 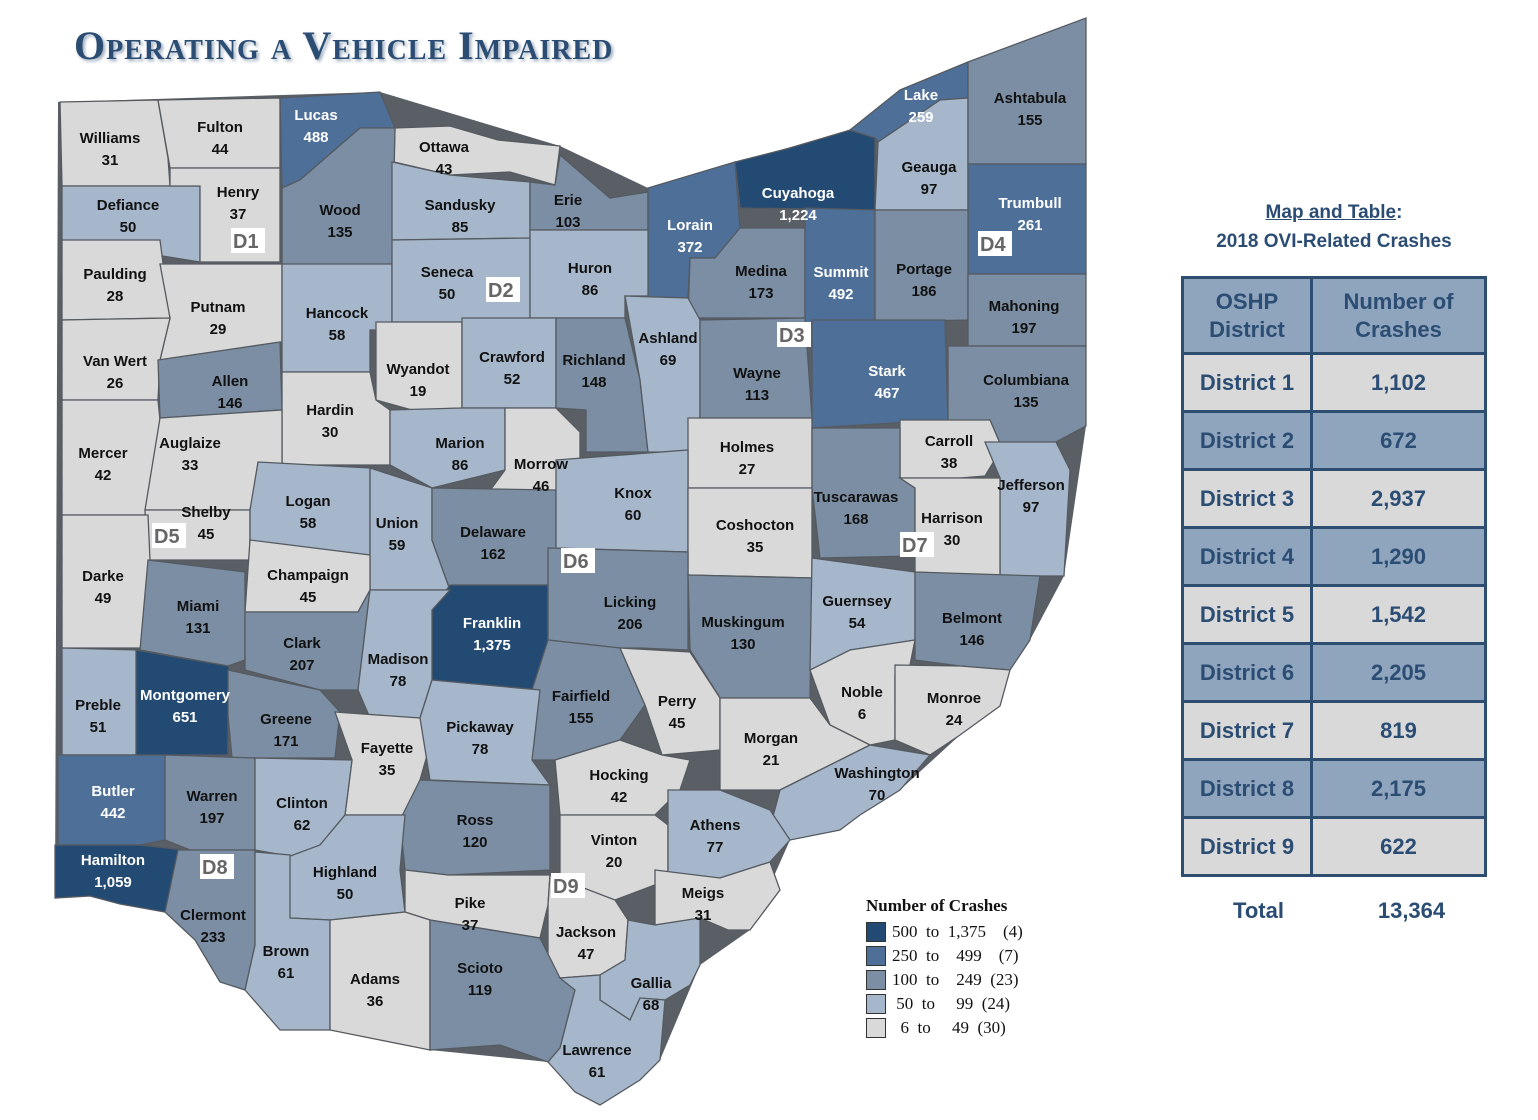 What do you see at coordinates (512, 357) in the screenshot?
I see `county-name-crawford: Crawford` at bounding box center [512, 357].